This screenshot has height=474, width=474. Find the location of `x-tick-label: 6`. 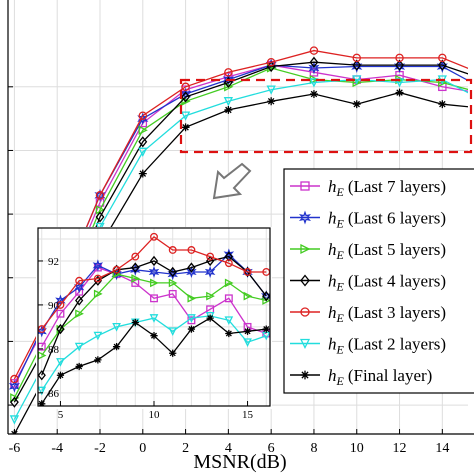

x-tick-label: 6 is located at coordinates (271, 448).